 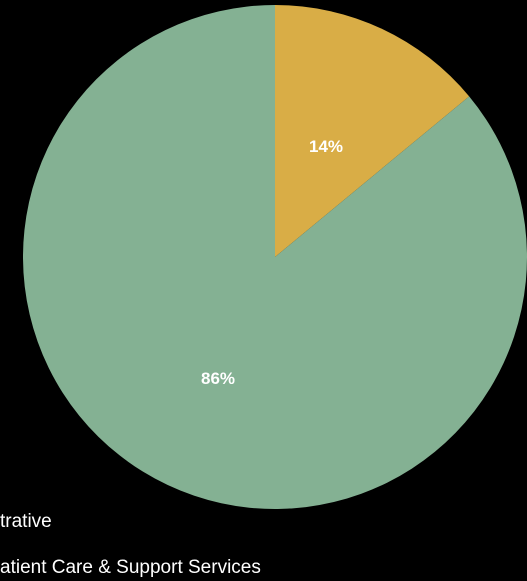 I want to click on pie-slice-labels: 14% 86%, so click(x=272, y=262).